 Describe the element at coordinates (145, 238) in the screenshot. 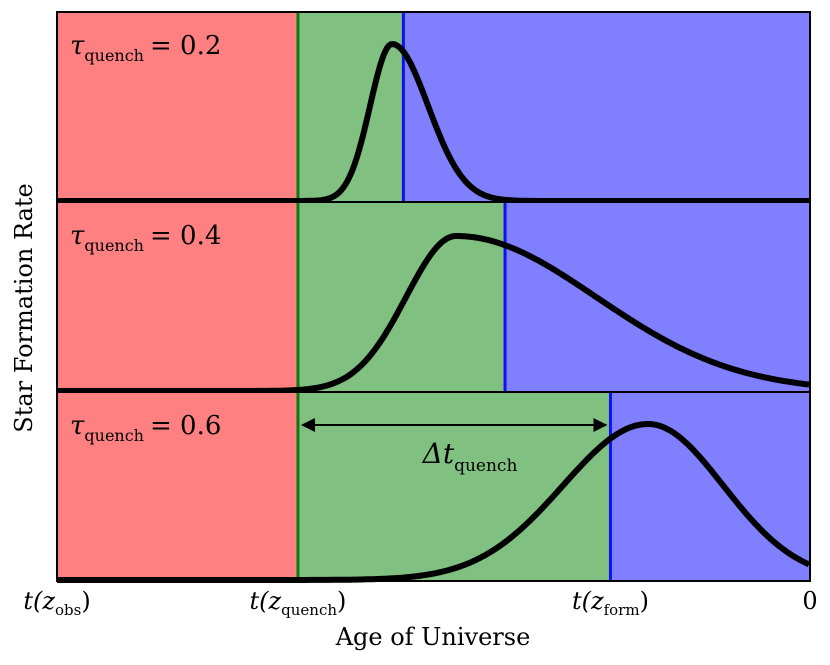

I see `panel-label: τquench = 0.4` at that location.